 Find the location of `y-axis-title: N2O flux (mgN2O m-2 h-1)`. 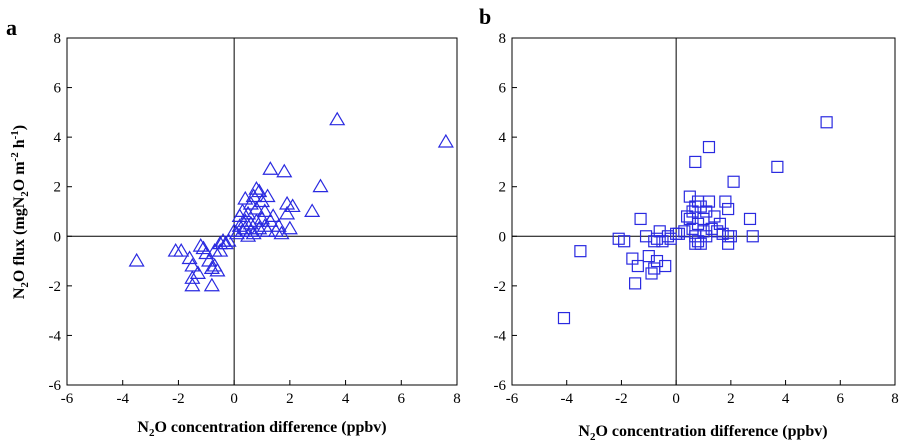

y-axis-title: N2O flux (mgN2O m-2 h-1) is located at coordinates (20, 212).